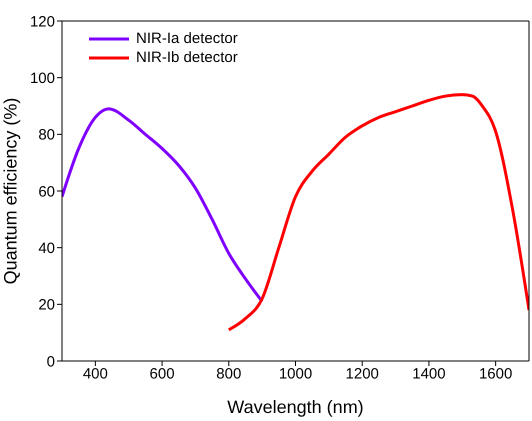 This screenshot has height=421, width=532. I want to click on y-axis-title: Quantum efficiency (%), so click(10, 191).